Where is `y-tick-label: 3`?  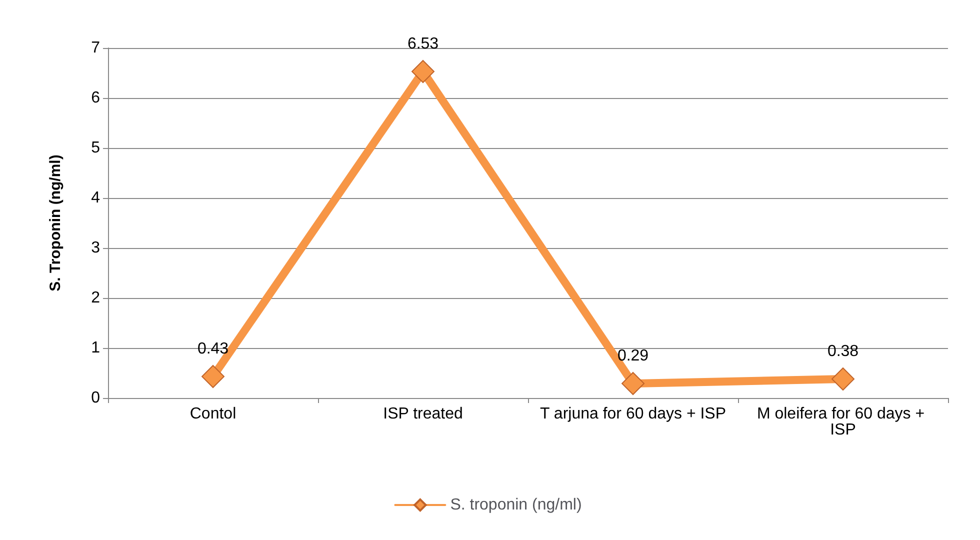
y-tick-label: 3 is located at coordinates (95, 248).